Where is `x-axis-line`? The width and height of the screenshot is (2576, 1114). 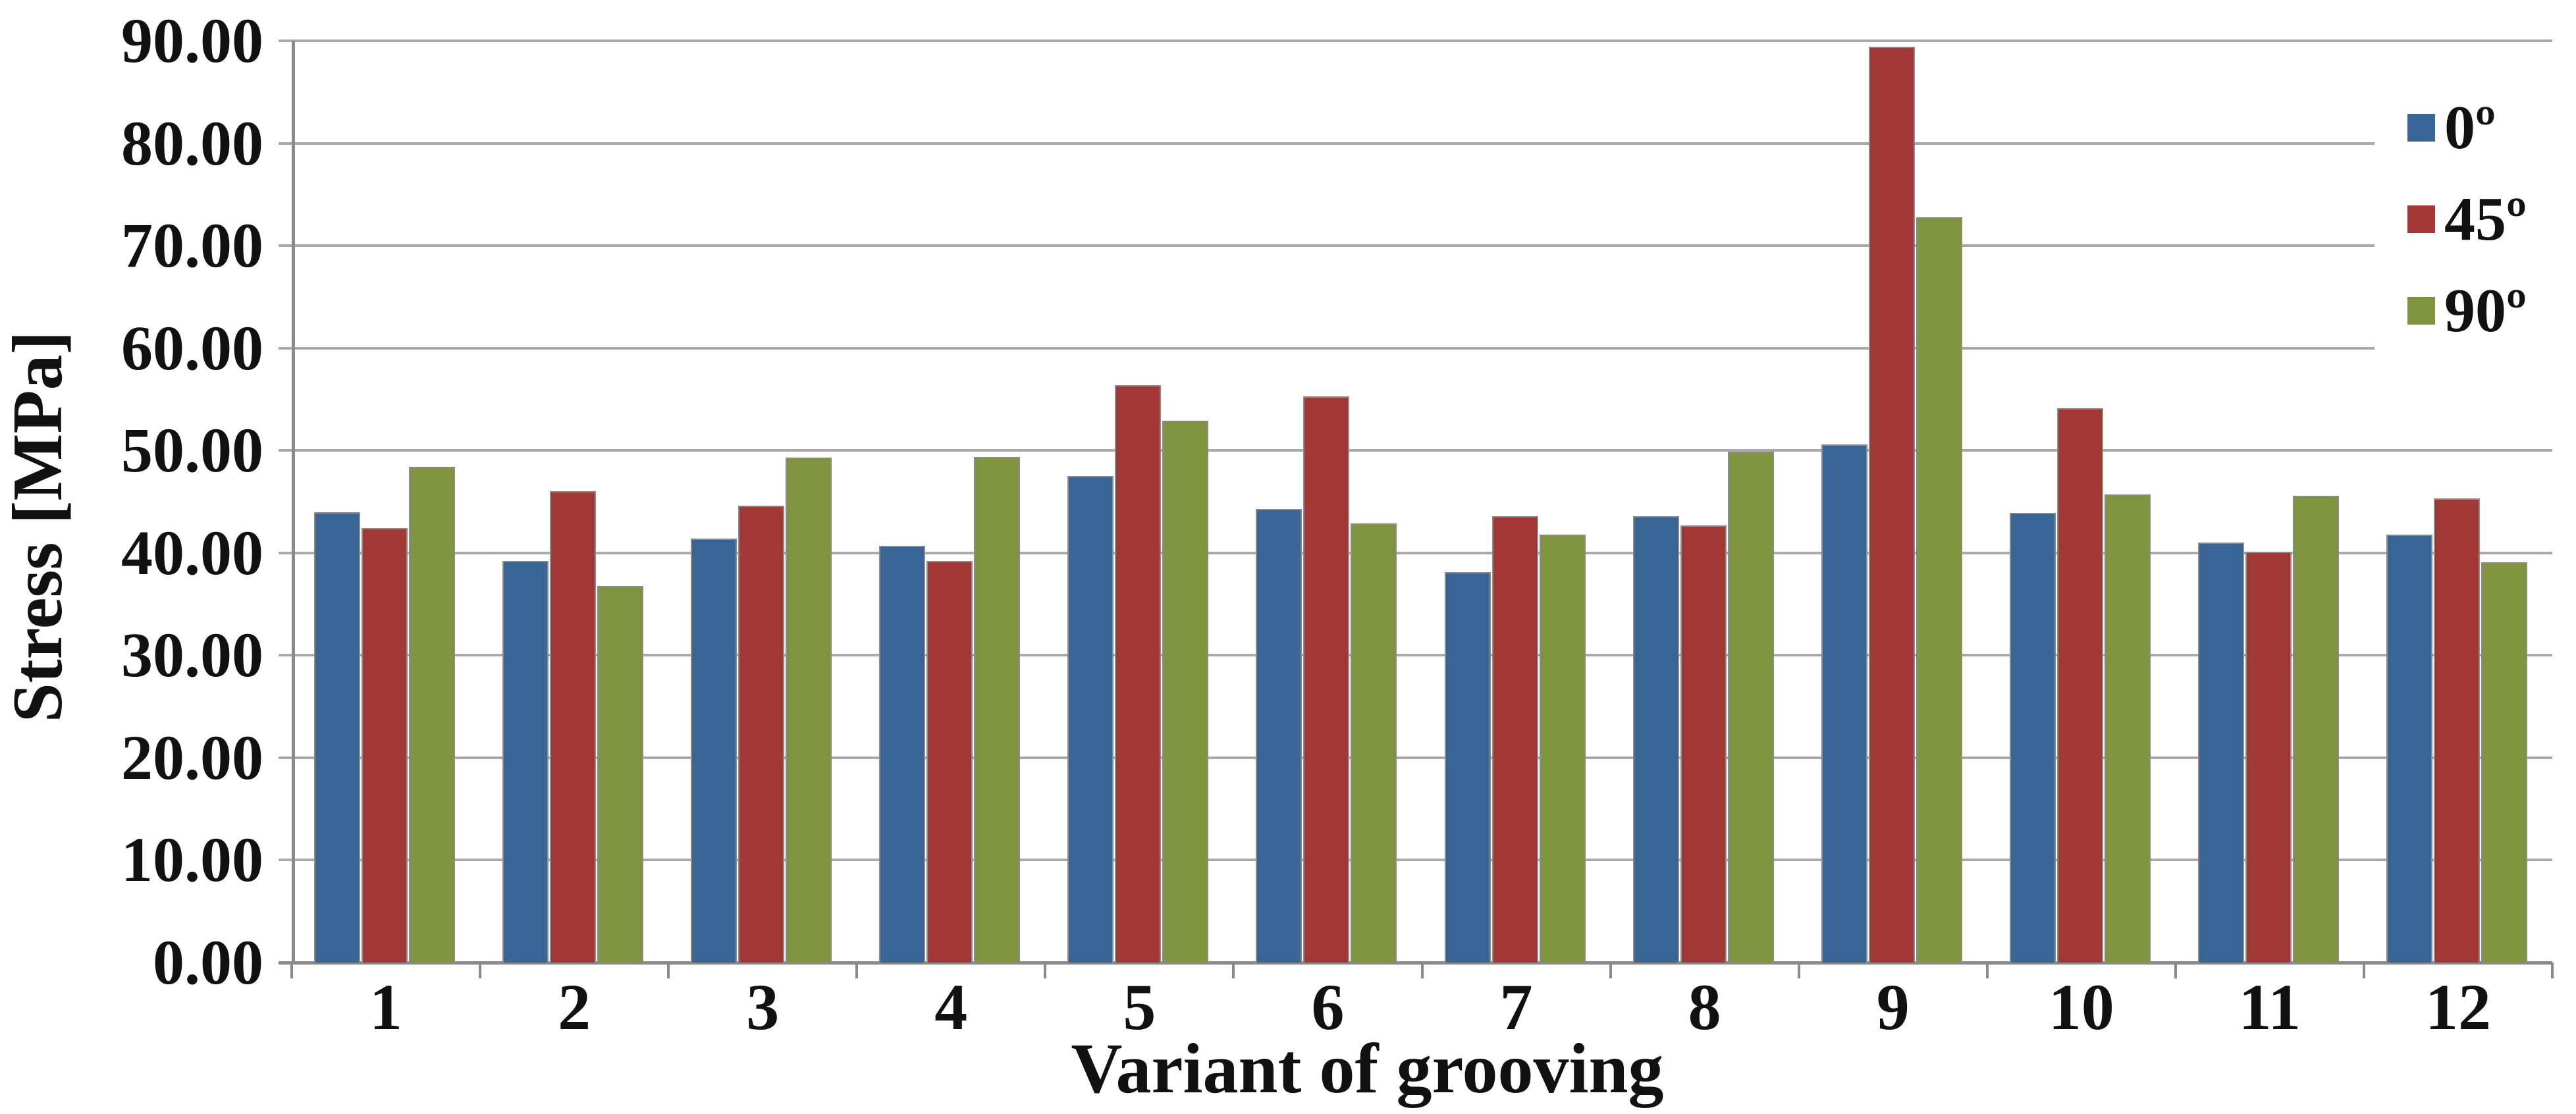 x-axis-line is located at coordinates (1415, 963).